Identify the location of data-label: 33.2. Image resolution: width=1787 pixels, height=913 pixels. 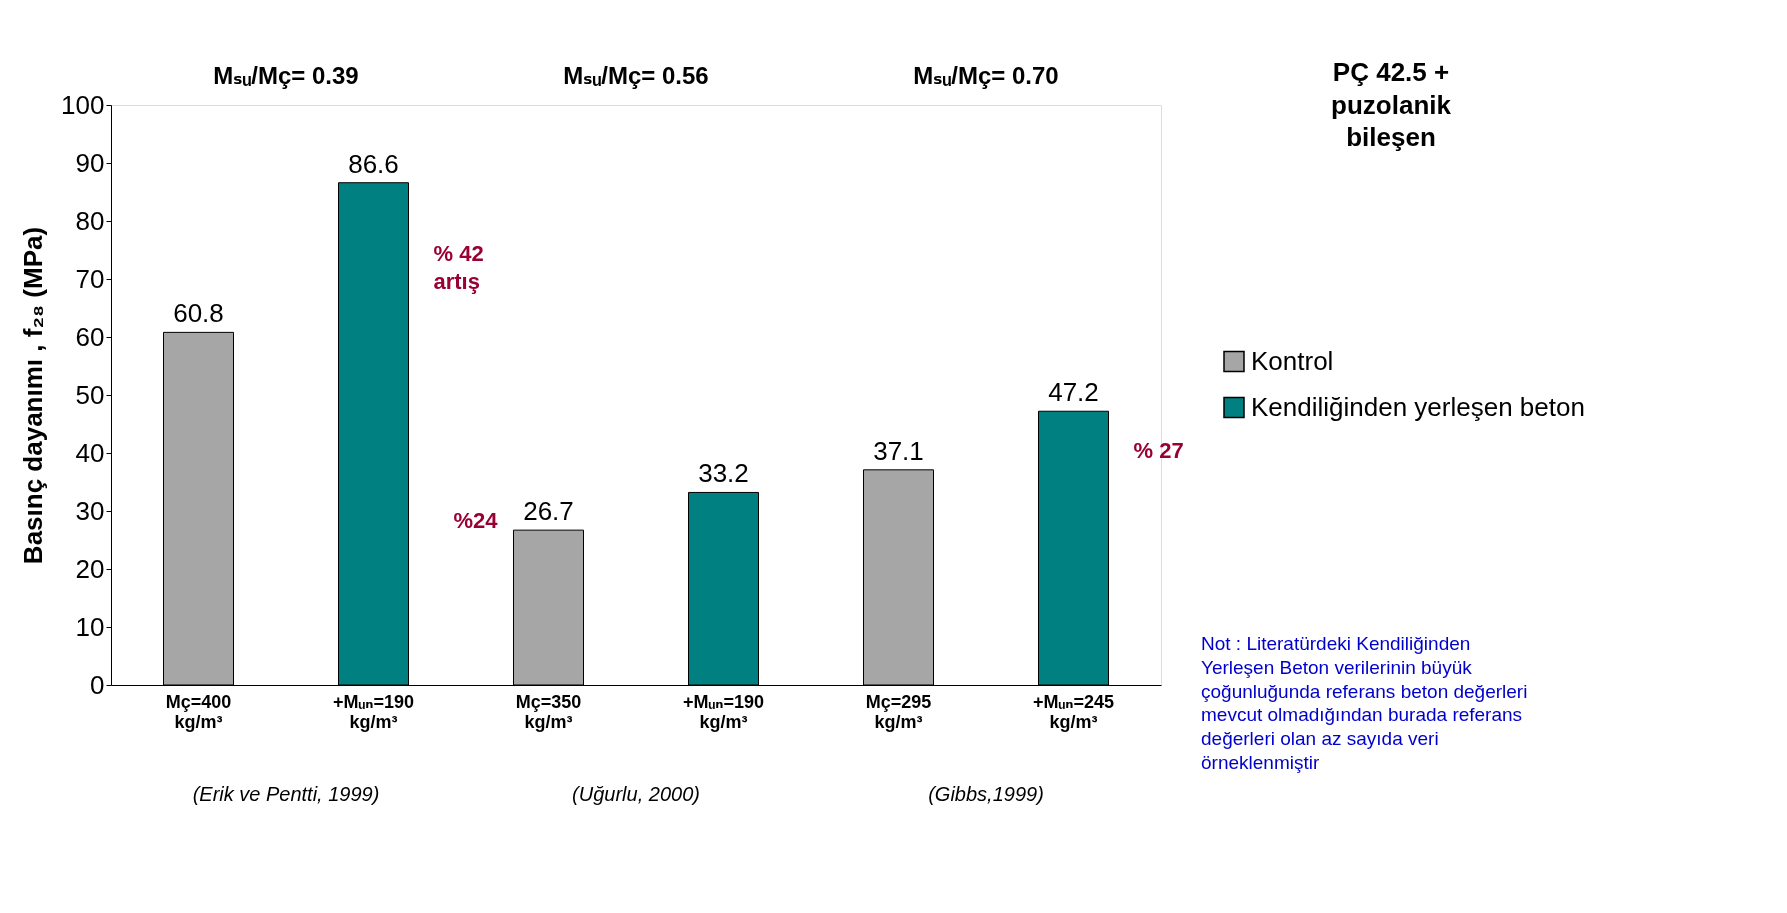
(723, 473).